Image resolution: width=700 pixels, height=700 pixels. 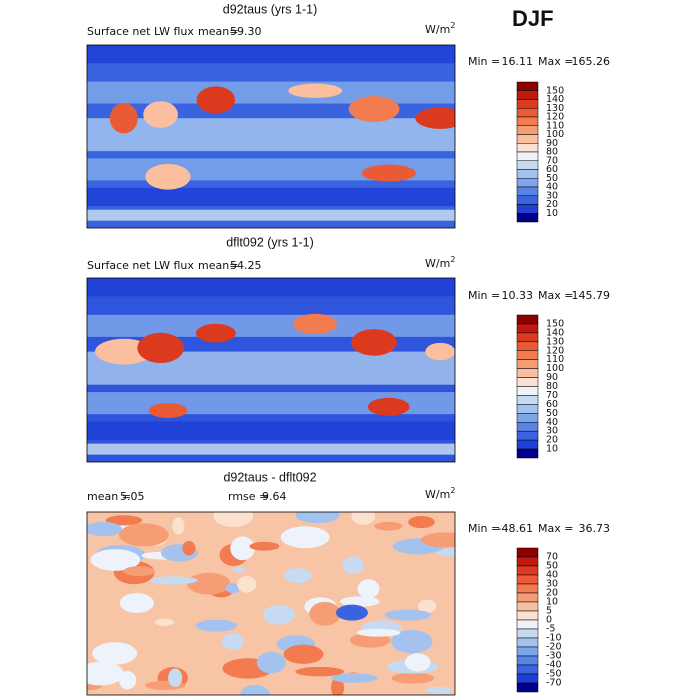 What do you see at coordinates (552, 152) in the screenshot?
I see `colorbar-label: 80` at bounding box center [552, 152].